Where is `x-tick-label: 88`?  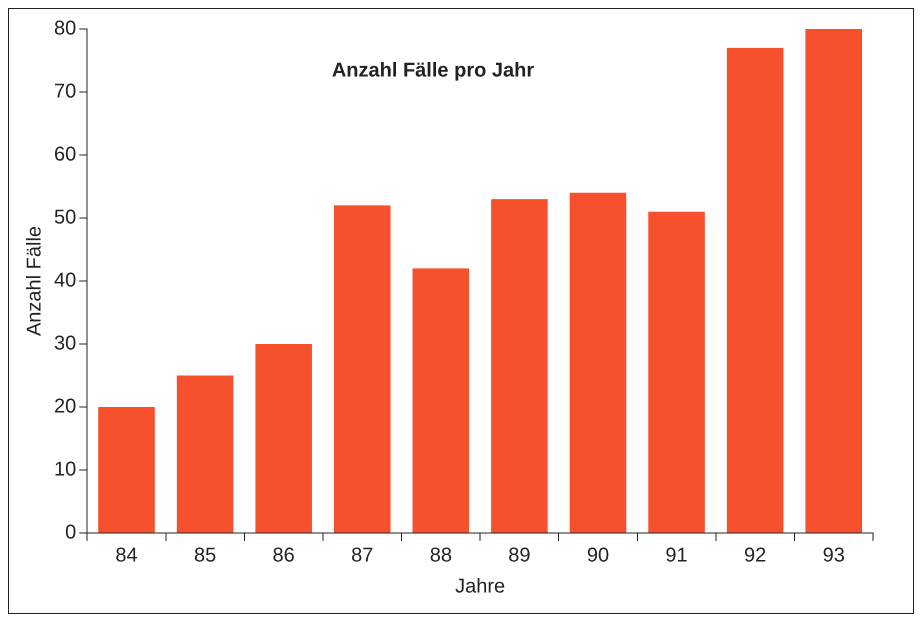 x-tick-label: 88 is located at coordinates (441, 555).